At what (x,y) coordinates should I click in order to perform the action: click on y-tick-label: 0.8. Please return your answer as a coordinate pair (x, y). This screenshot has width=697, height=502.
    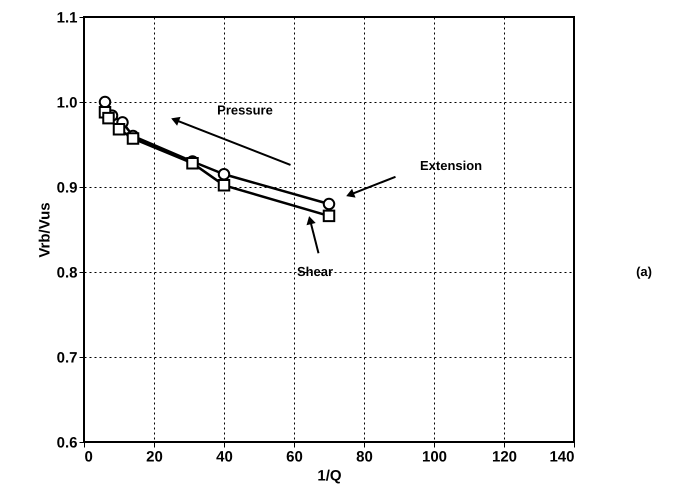
    Looking at the image, I should click on (67, 273).